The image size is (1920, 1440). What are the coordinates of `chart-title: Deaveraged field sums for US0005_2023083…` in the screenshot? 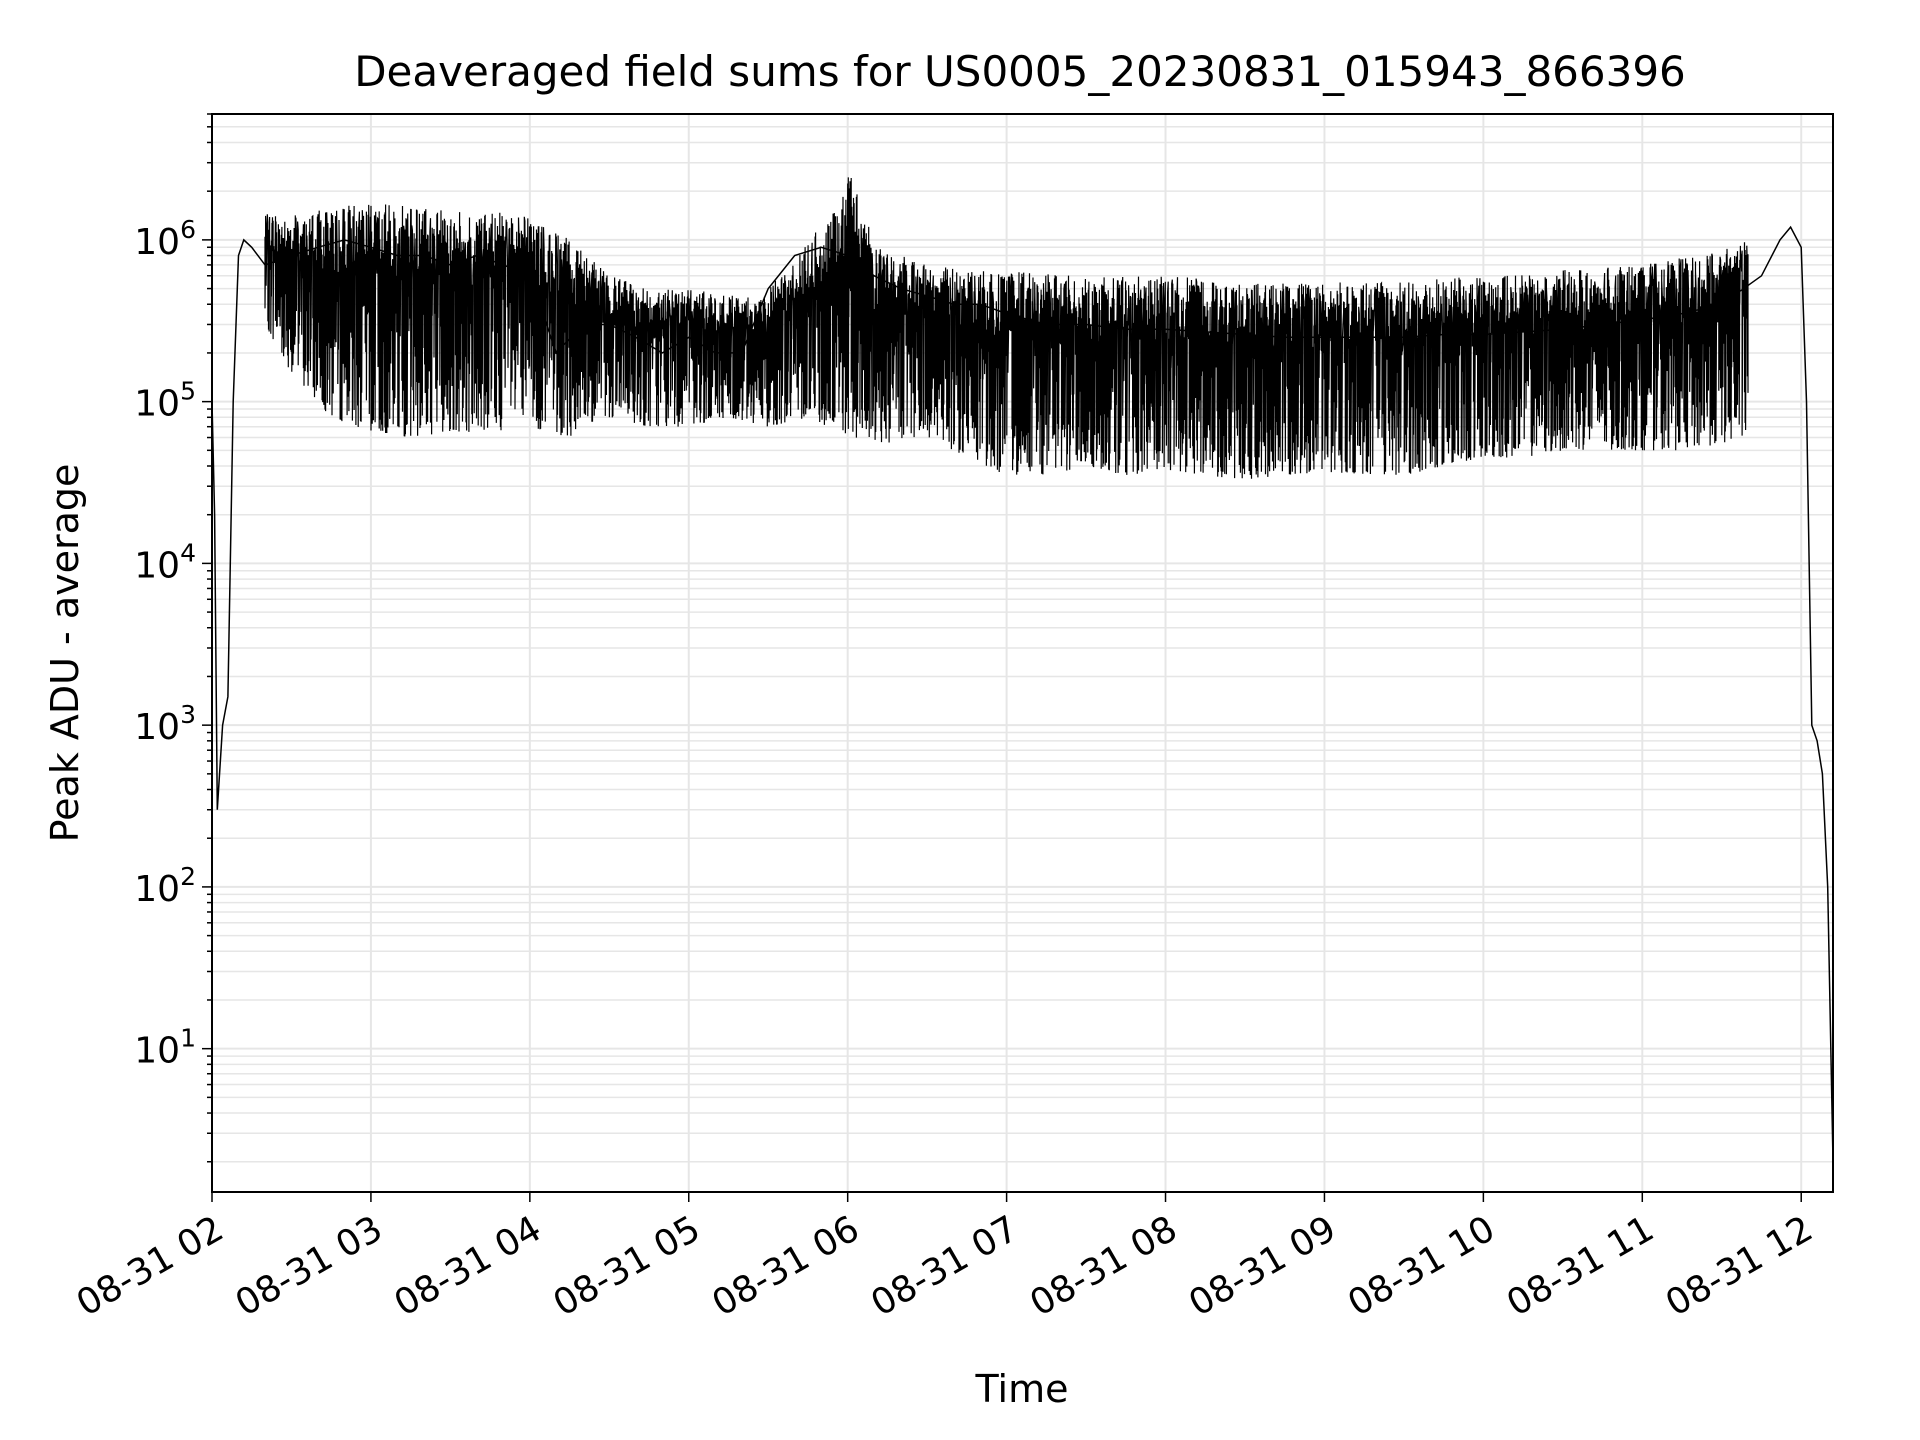 It's located at (1020, 71).